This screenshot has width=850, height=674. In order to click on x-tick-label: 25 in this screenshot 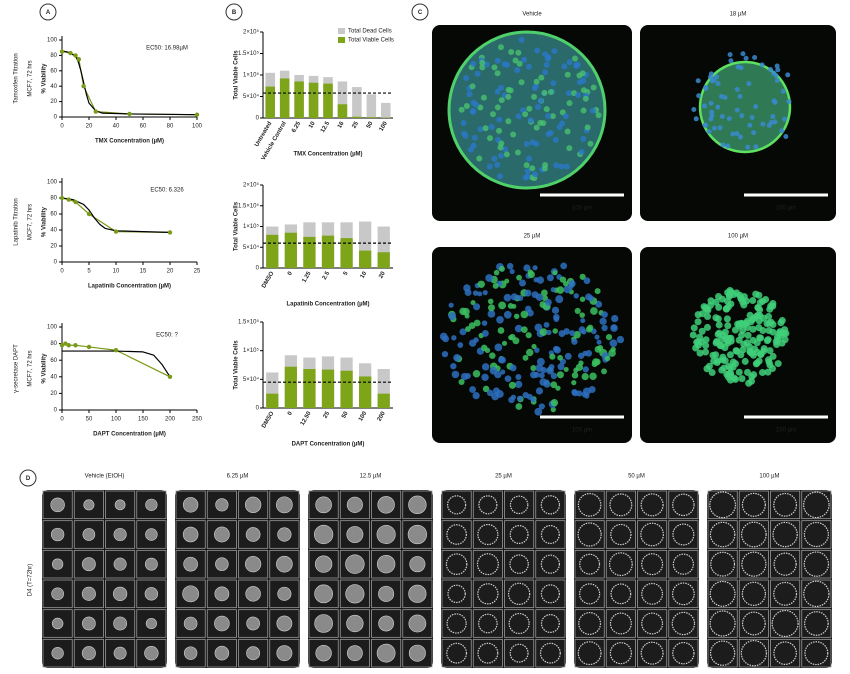, I will do `click(327, 414)`.